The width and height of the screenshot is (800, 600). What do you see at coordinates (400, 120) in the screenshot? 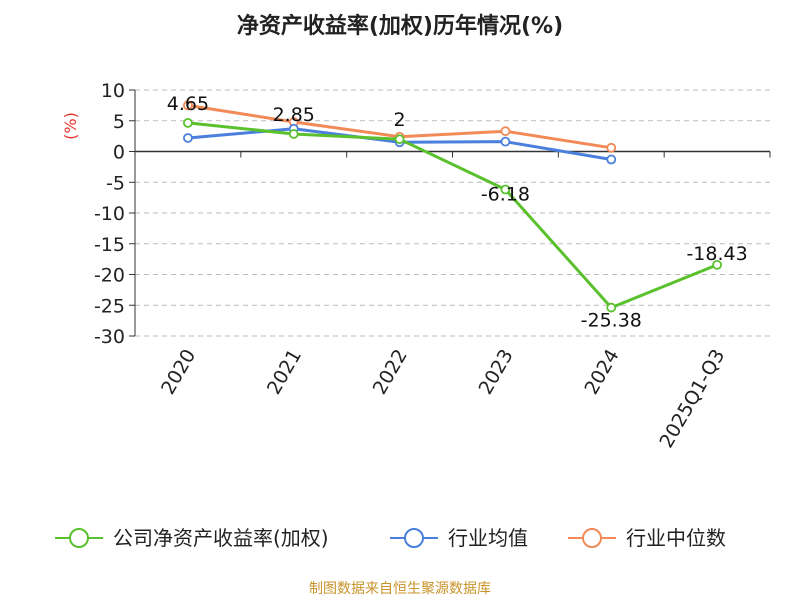
I see `data-label: 2` at bounding box center [400, 120].